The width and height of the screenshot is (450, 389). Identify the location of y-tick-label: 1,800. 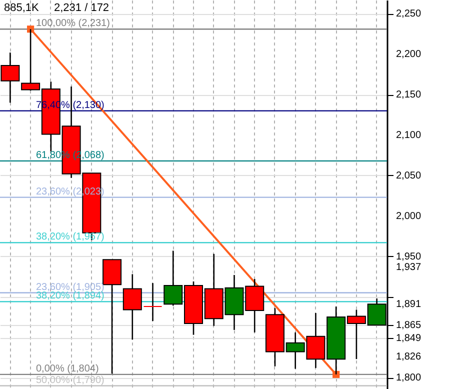
(409, 378).